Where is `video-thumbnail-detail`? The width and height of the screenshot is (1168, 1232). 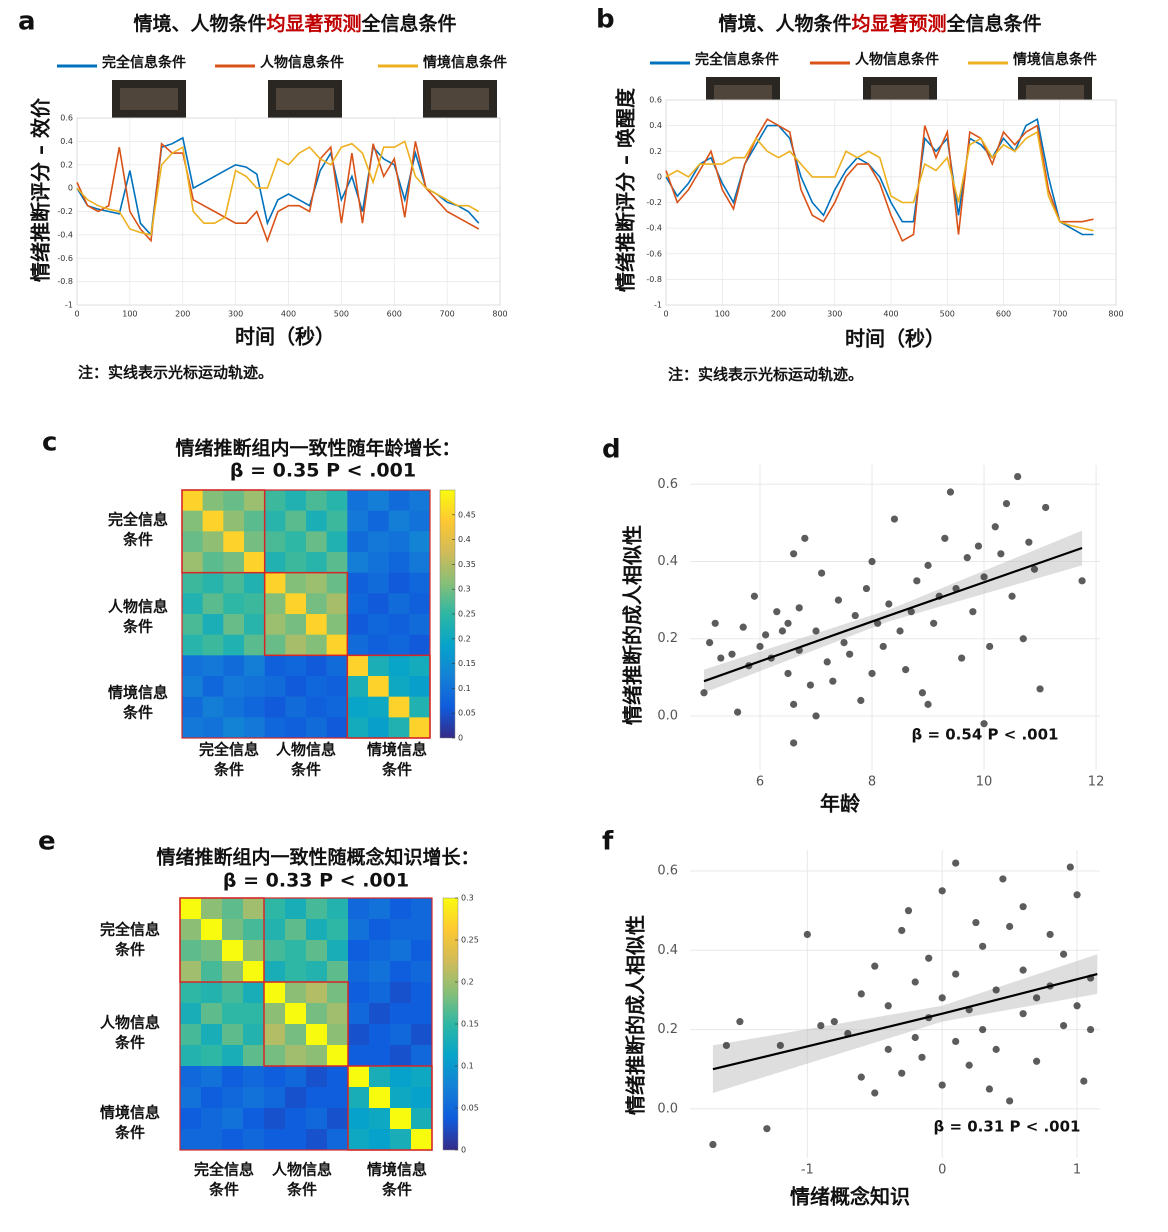 video-thumbnail-detail is located at coordinates (460, 99).